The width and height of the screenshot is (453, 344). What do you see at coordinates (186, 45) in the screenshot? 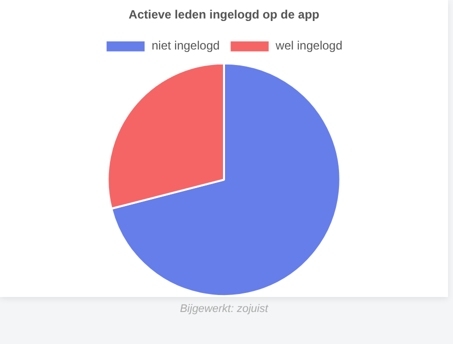
I see `legend-label: niet ingelogd` at bounding box center [186, 45].